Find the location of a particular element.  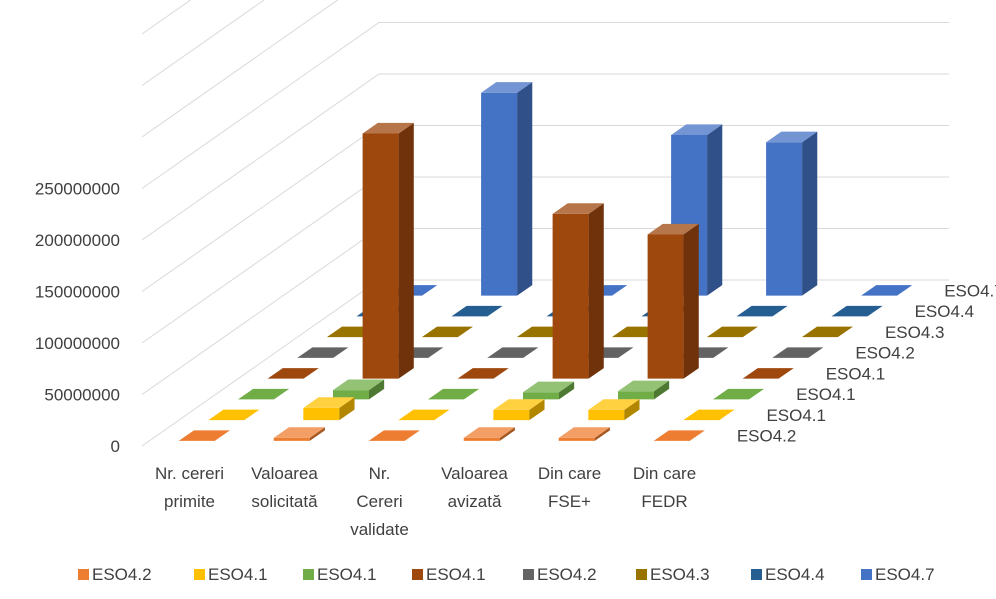

legend-label: ESO4.4 is located at coordinates (795, 574).